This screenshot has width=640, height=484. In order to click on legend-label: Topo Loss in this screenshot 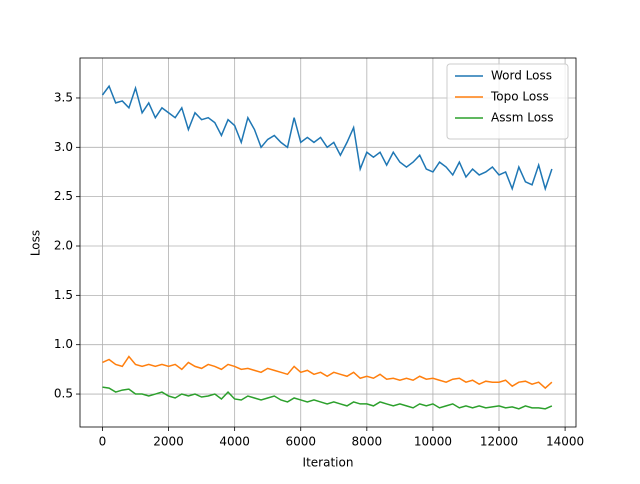, I will do `click(519, 97)`.